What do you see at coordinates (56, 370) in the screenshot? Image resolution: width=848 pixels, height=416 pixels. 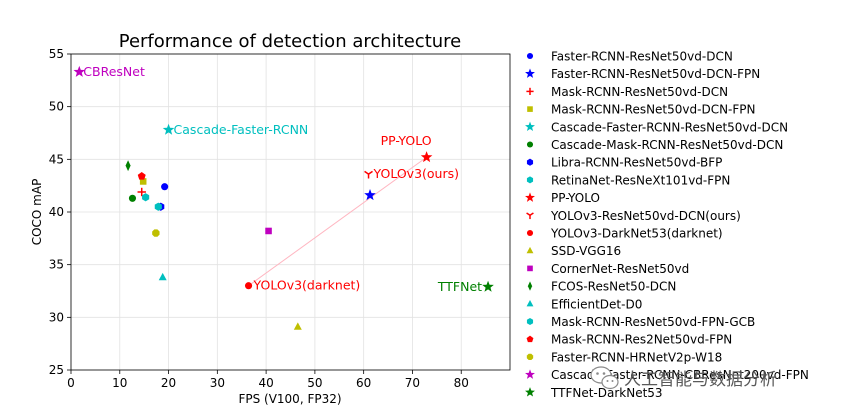 I see `y-tick-label: 25` at bounding box center [56, 370].